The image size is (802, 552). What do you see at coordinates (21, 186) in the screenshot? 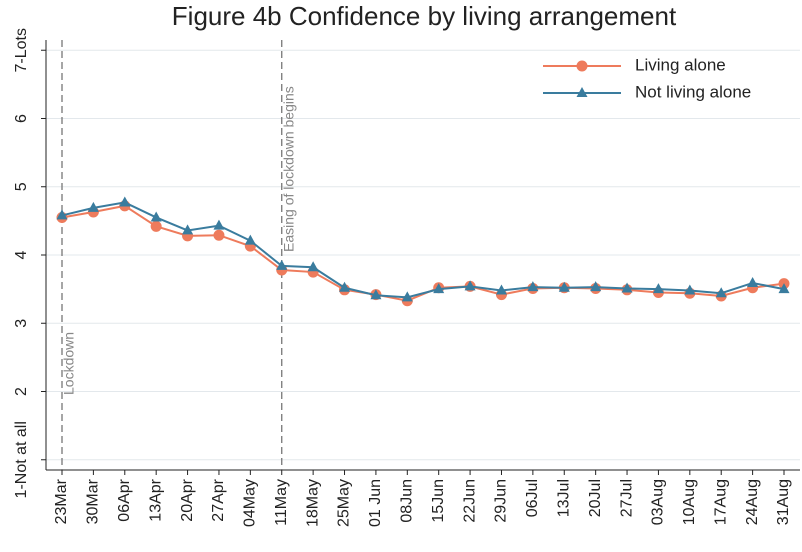
I see `y-tick-label: 5` at bounding box center [21, 186].